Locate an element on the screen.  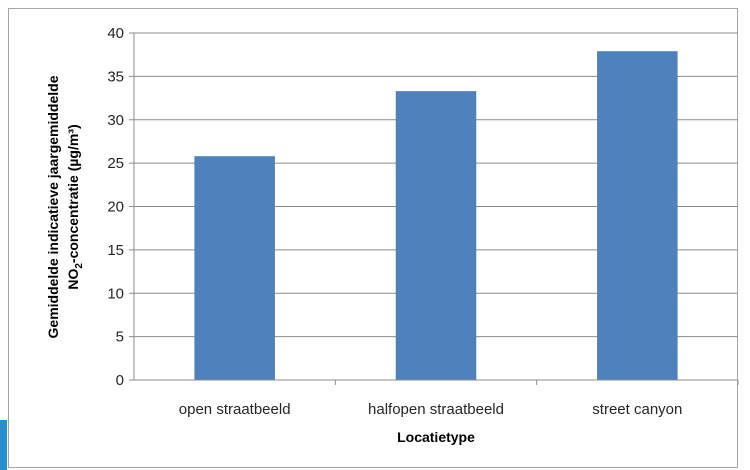
y-tick-label: 25 is located at coordinates (115, 163).